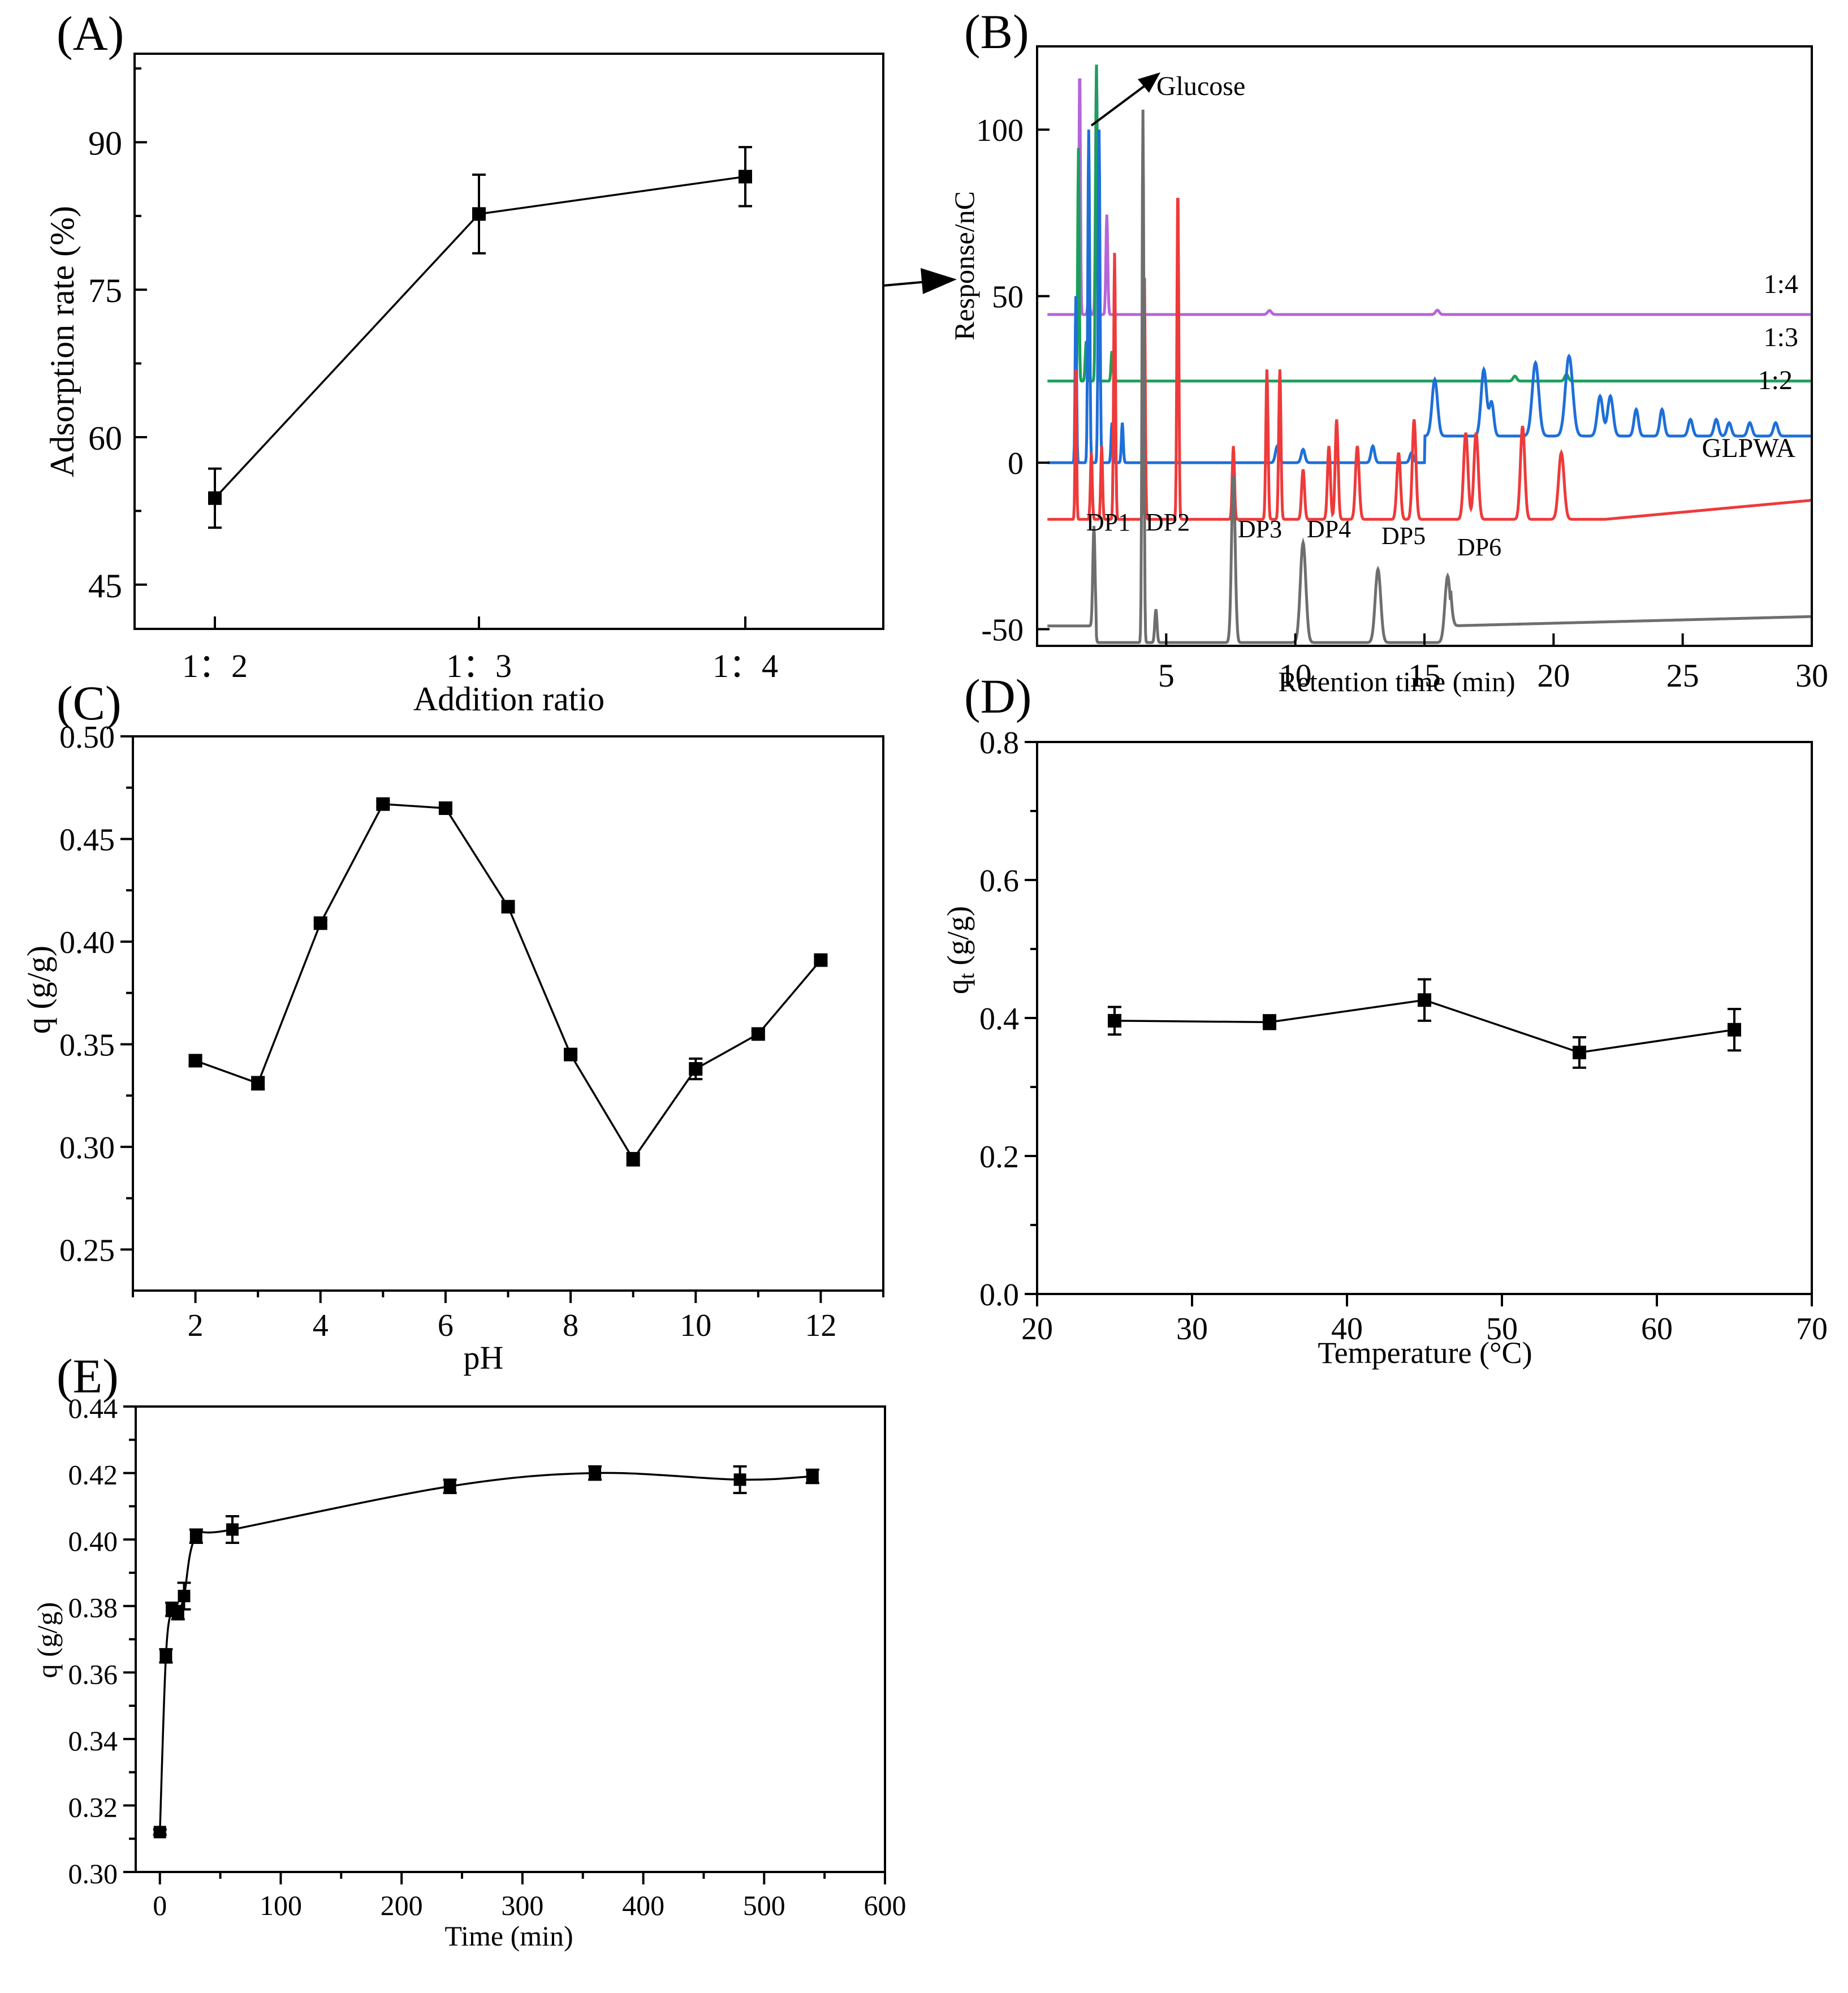  Describe the element at coordinates (999, 1157) in the screenshot. I see `y-tick-label: 0.2` at that location.